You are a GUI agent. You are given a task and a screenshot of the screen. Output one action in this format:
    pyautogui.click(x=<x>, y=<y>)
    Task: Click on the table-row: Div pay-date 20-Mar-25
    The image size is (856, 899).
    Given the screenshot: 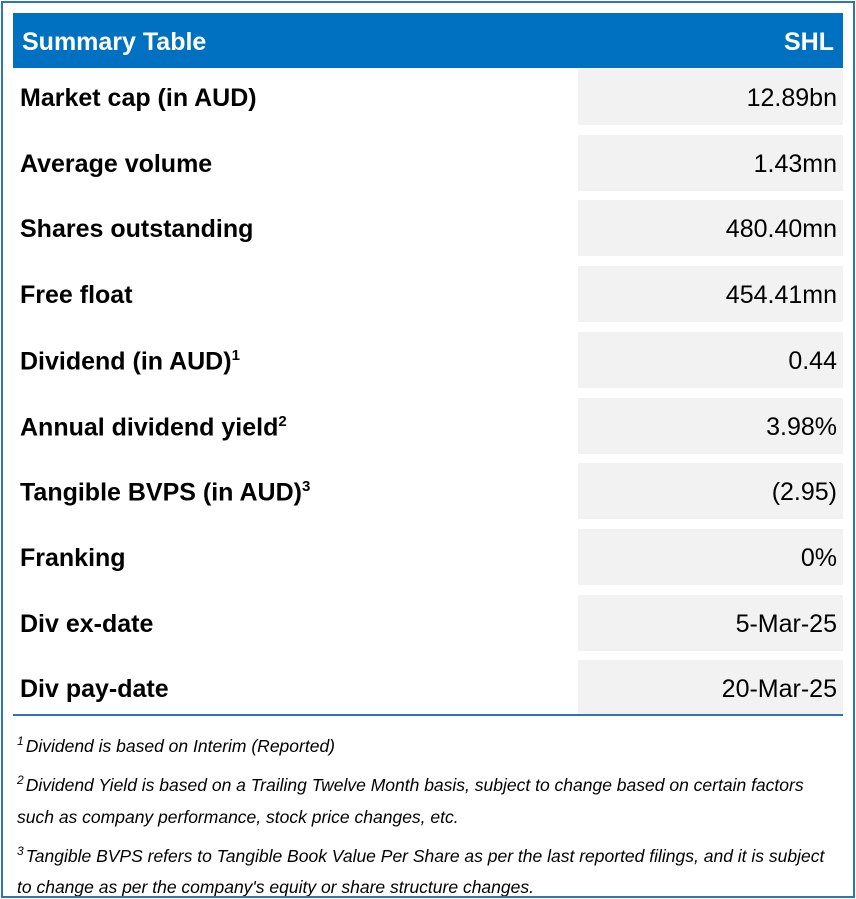 What is the action you would take?
    pyautogui.click(x=428, y=688)
    